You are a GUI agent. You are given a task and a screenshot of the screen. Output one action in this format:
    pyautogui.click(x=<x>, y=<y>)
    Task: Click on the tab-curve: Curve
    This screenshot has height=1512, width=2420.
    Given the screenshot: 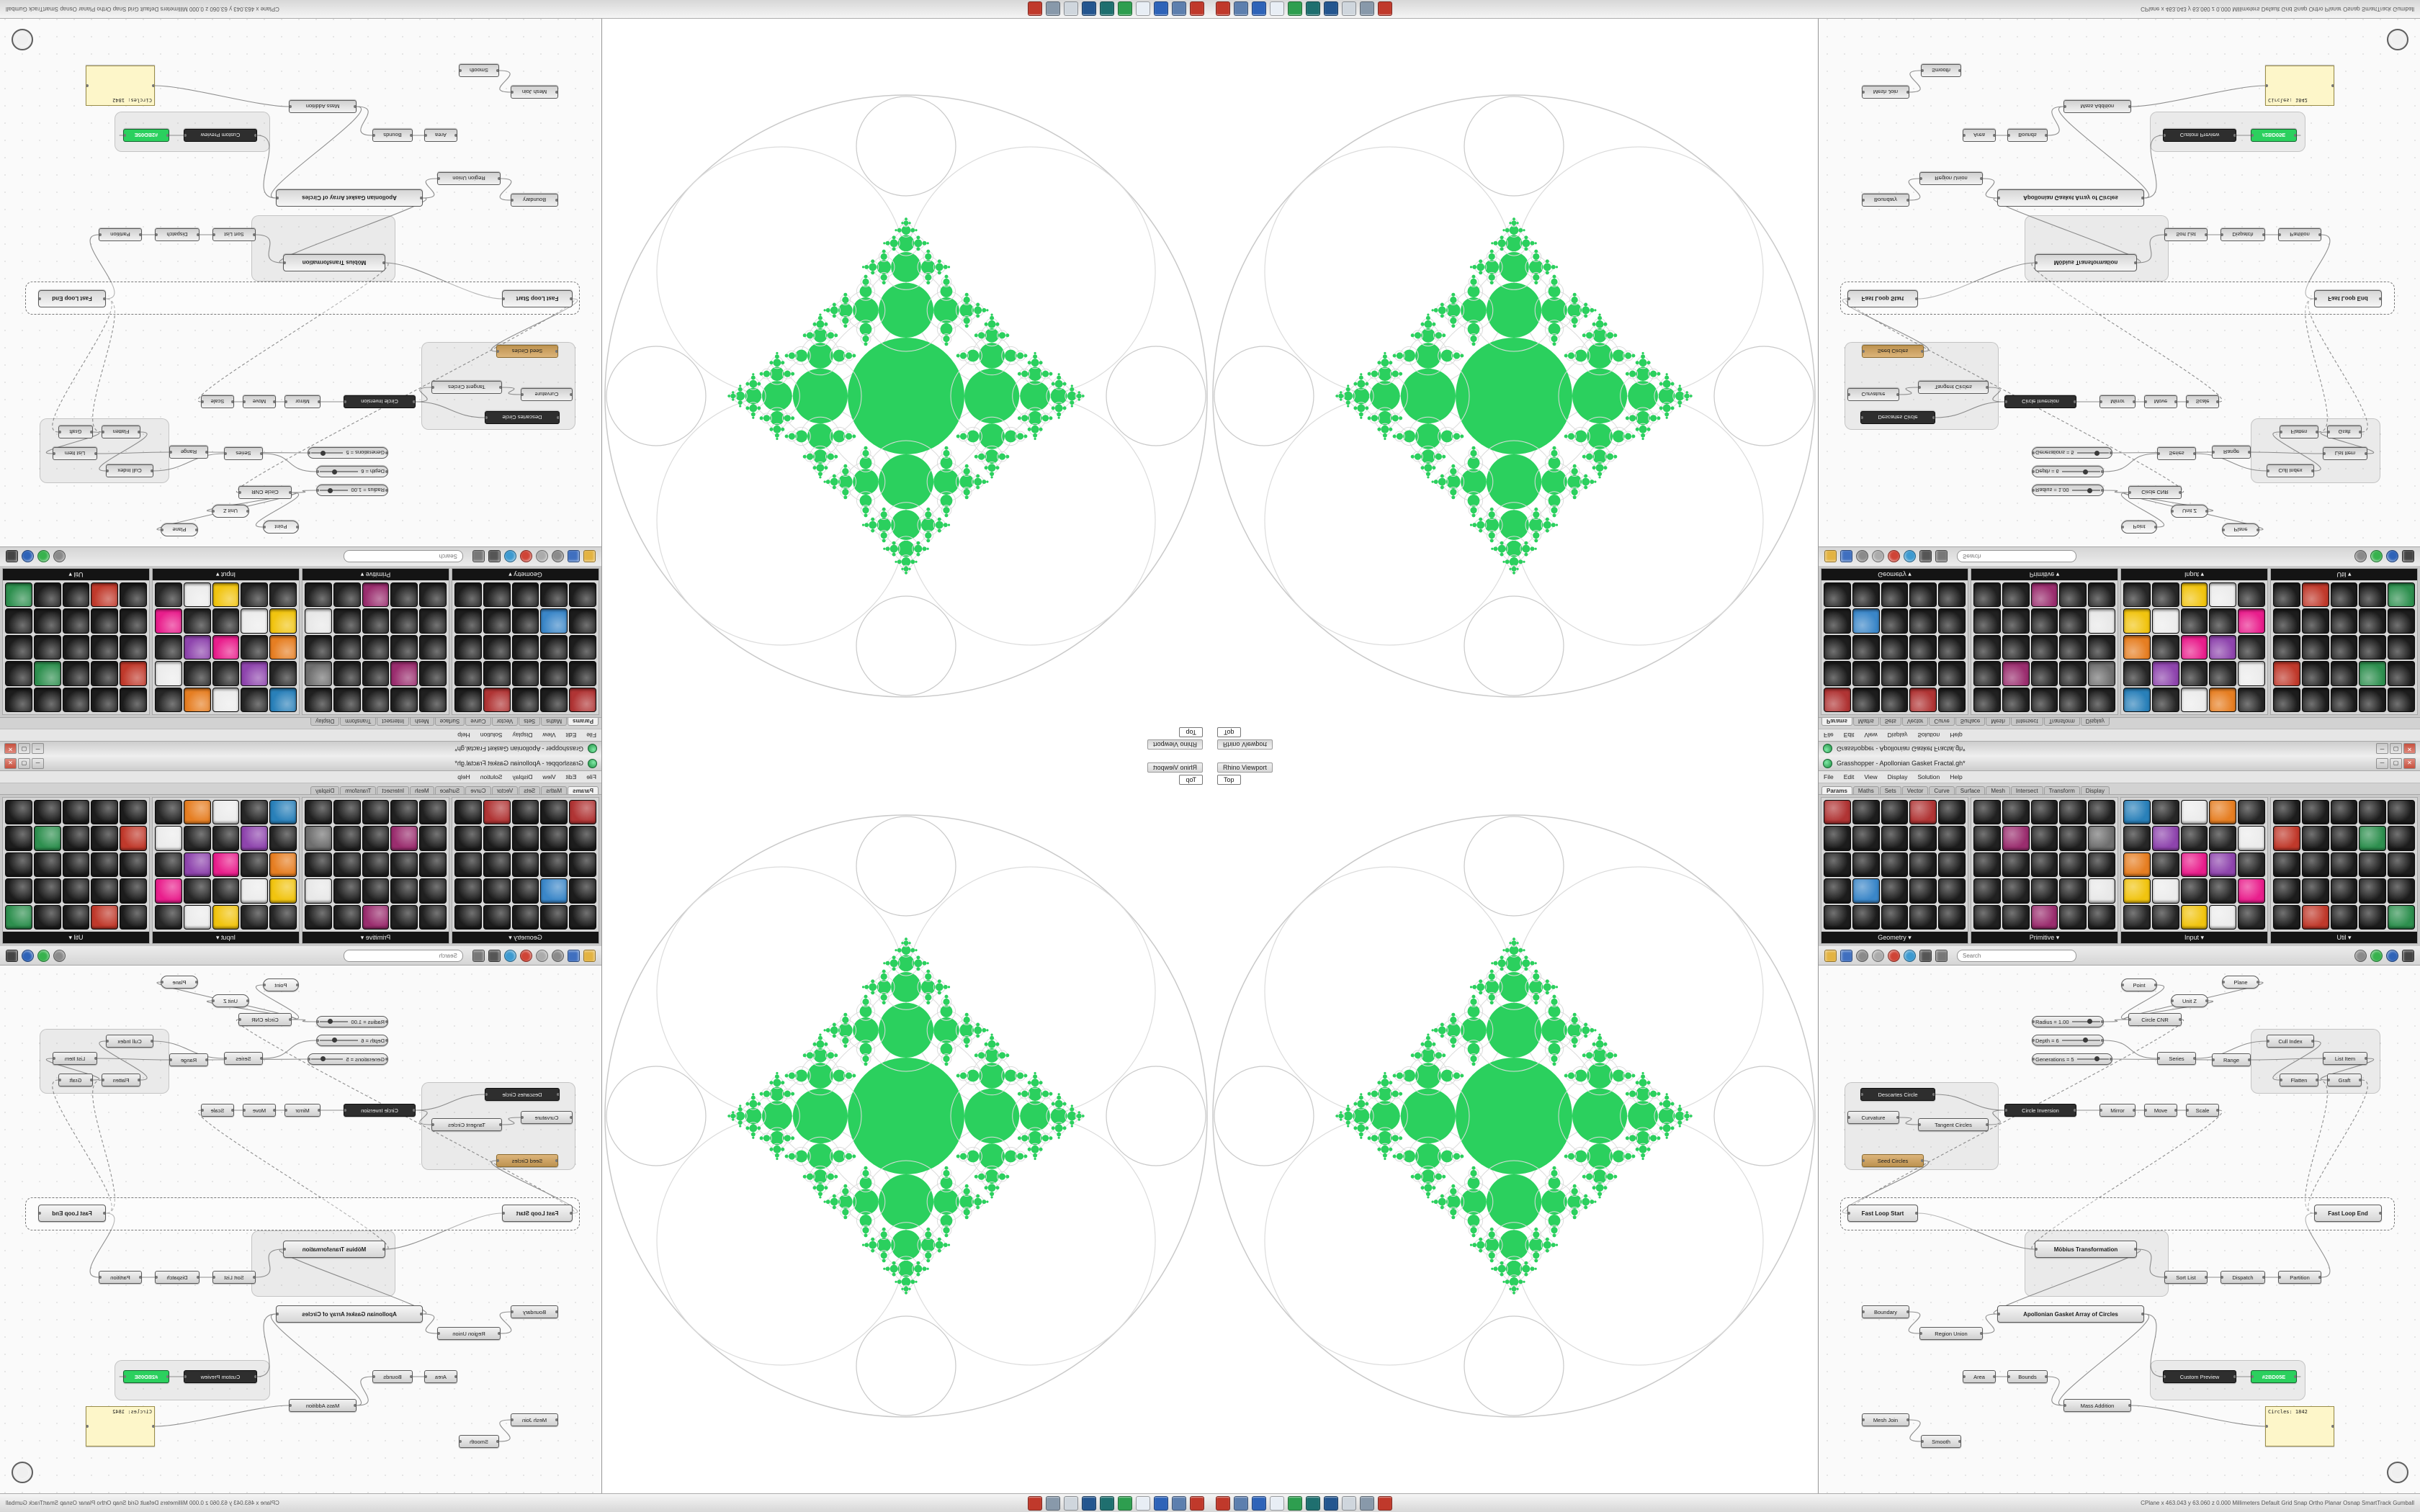 What is the action you would take?
    pyautogui.click(x=1942, y=722)
    